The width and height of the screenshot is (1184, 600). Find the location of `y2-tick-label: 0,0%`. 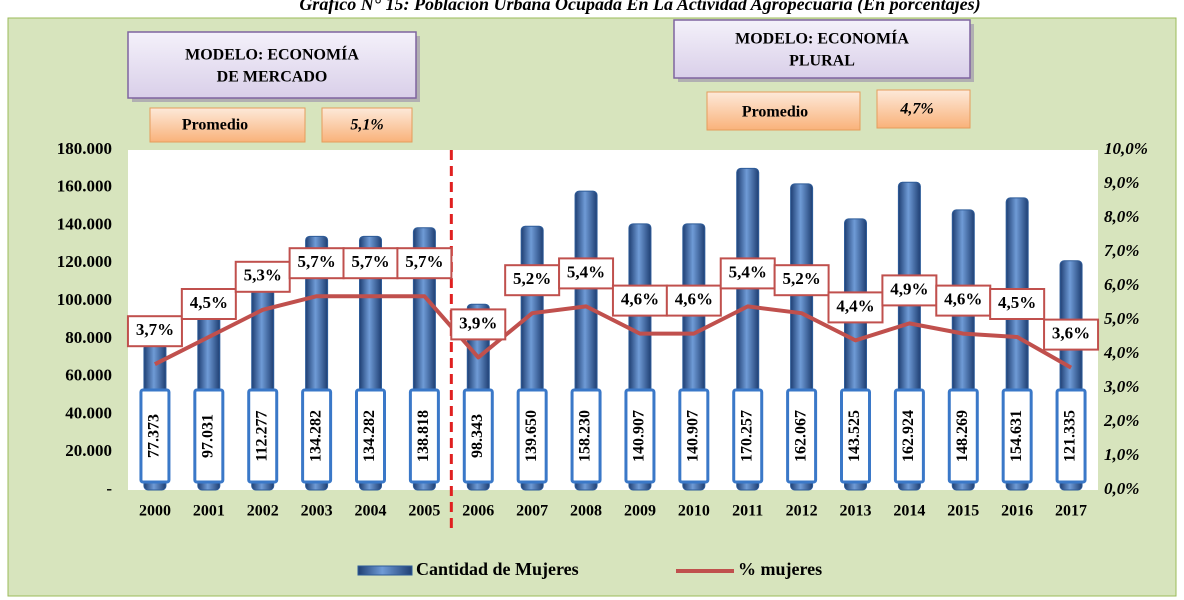

y2-tick-label: 0,0% is located at coordinates (1121, 488).